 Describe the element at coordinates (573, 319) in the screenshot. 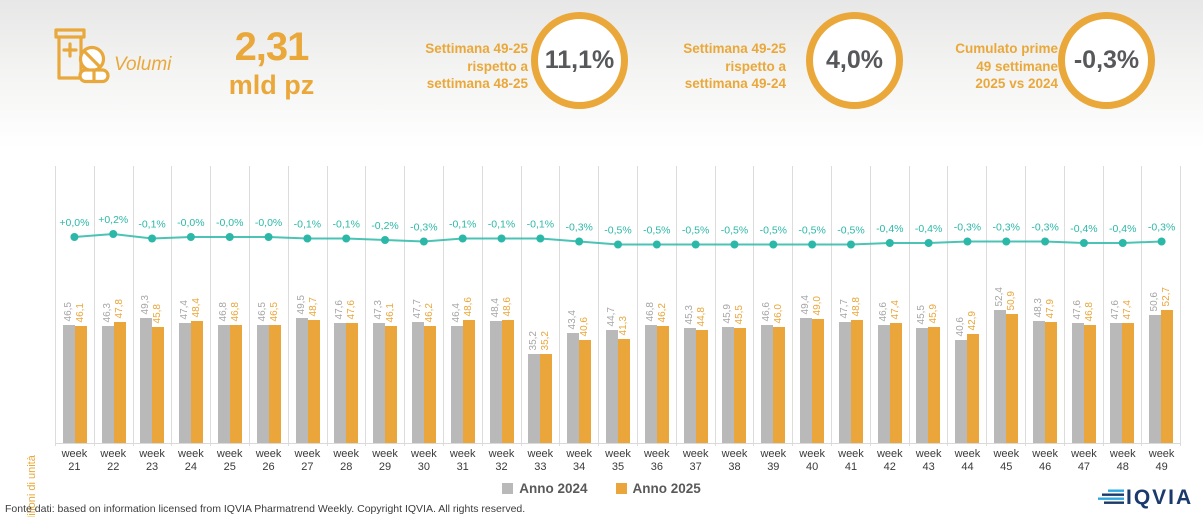

I see `bar-value-label: 43,4` at that location.